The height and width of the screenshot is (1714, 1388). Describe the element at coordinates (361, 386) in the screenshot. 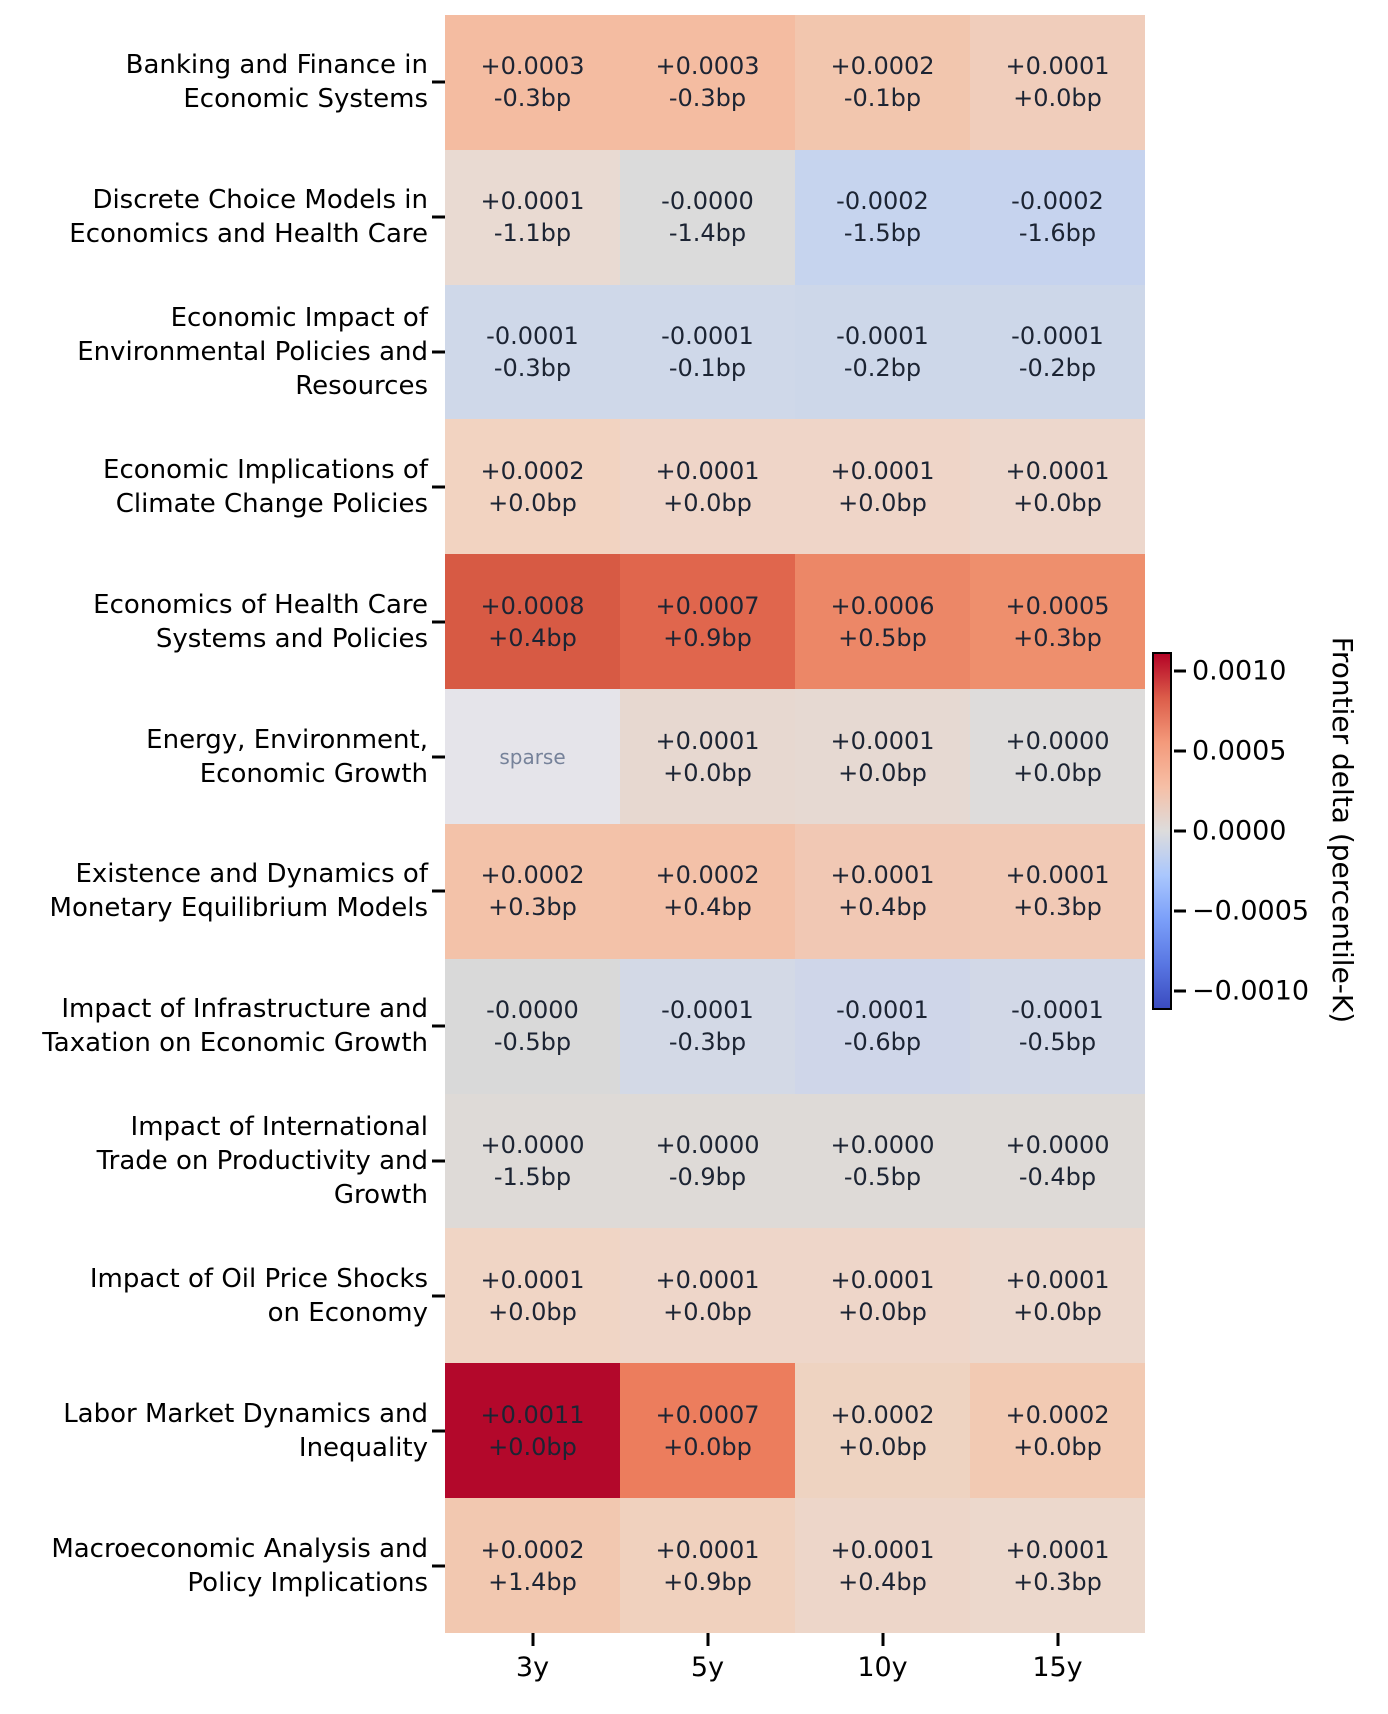

I see `row-label-line: Resources` at that location.